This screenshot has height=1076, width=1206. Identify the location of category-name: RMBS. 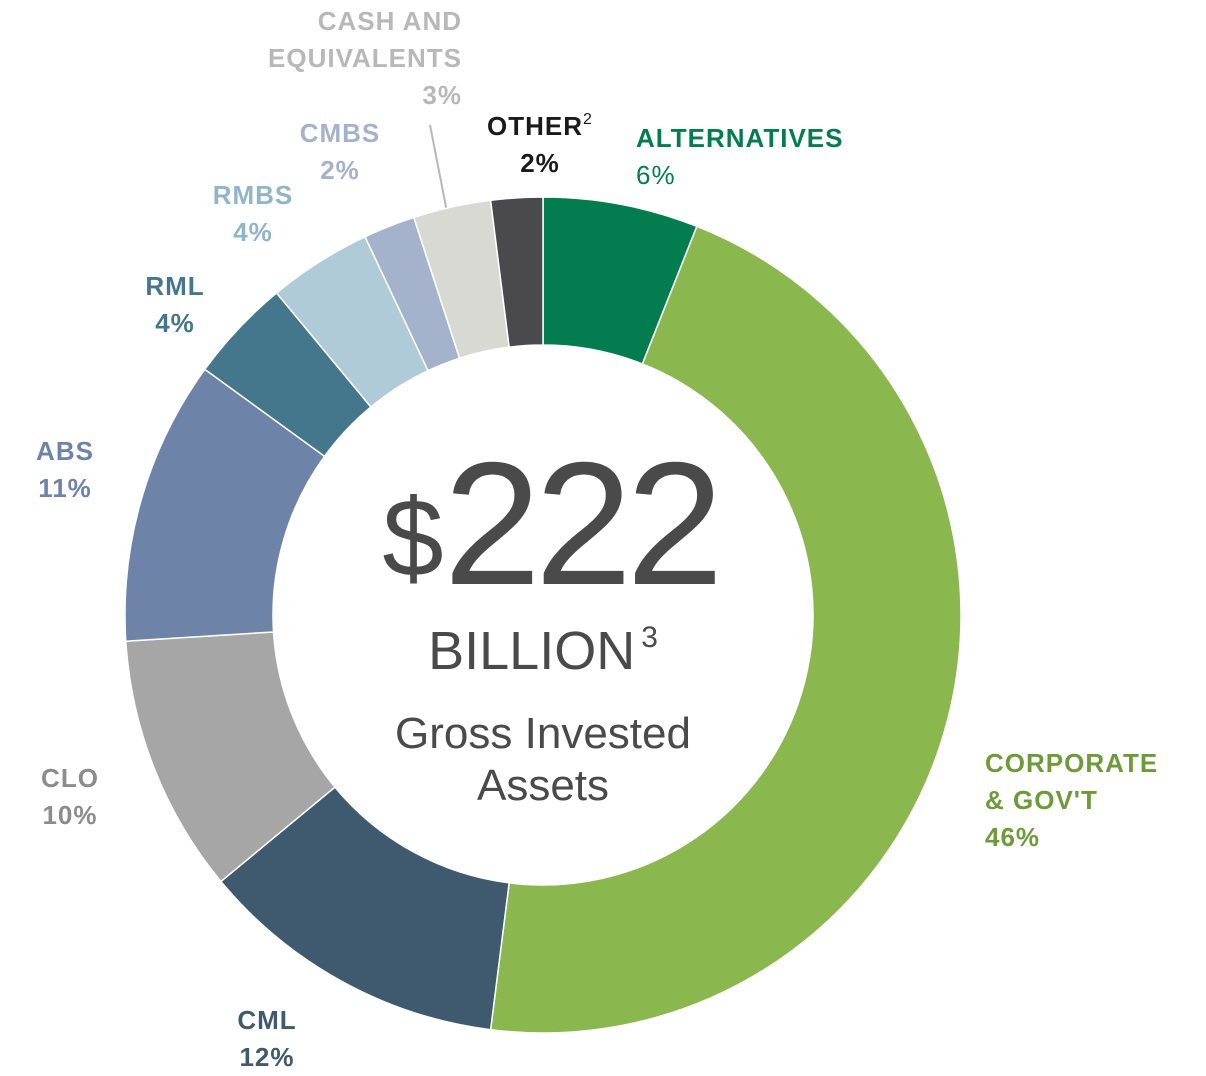
(253, 195).